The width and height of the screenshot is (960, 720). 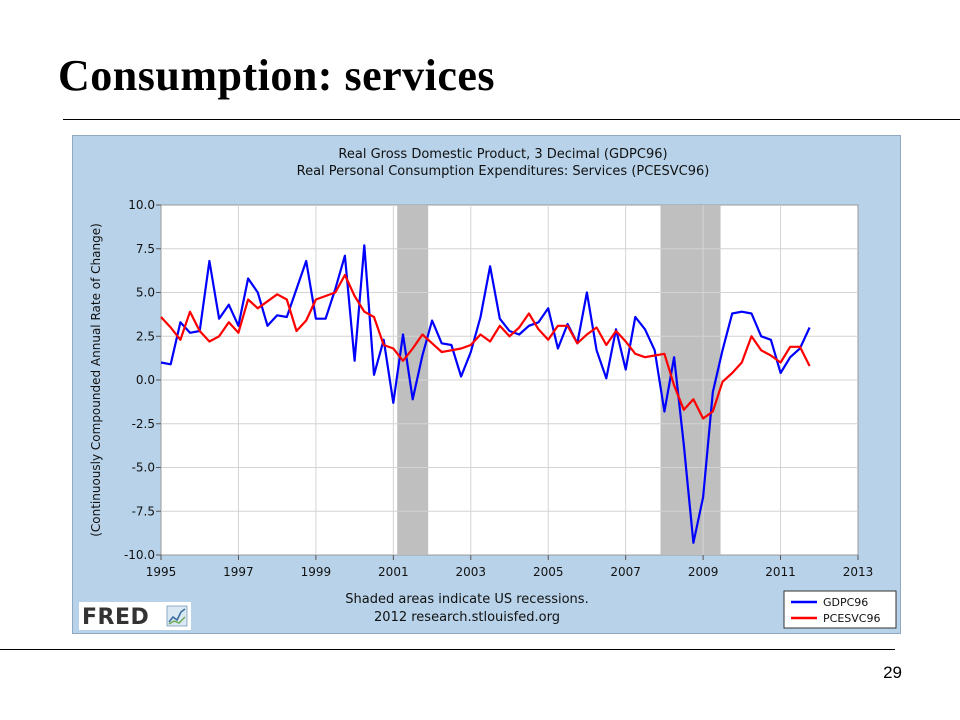 What do you see at coordinates (238, 572) in the screenshot?
I see `x-tick-label: 1997` at bounding box center [238, 572].